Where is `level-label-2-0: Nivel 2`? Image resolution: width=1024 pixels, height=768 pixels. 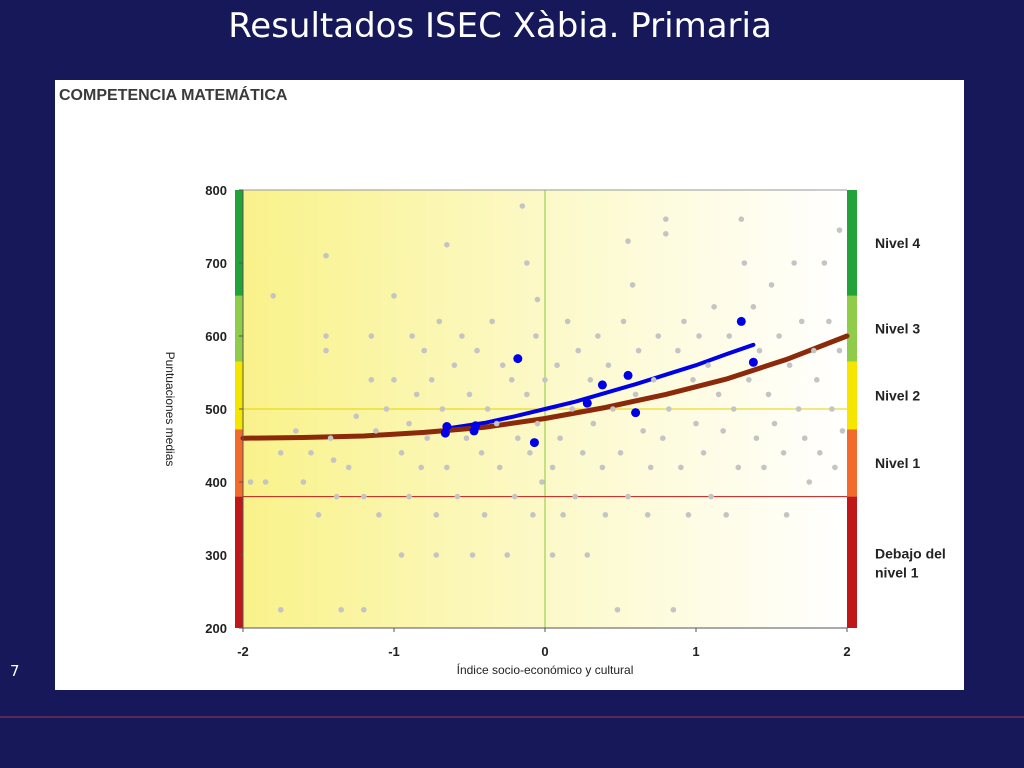 level-label-2-0: Nivel 2 is located at coordinates (897, 395).